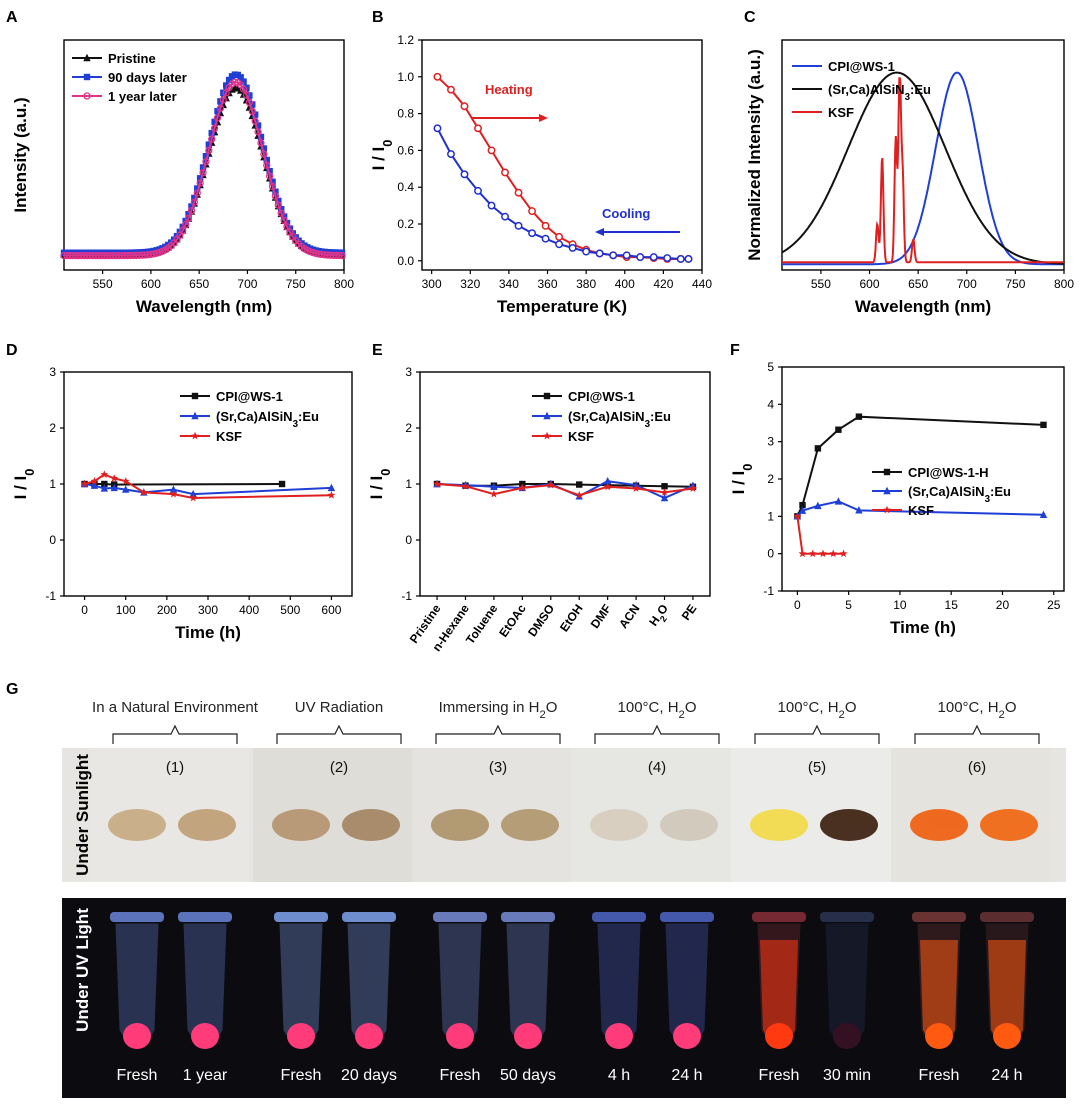 Image resolution: width=1080 pixels, height=1106 pixels. I want to click on category-label: DMSO, so click(541, 621).